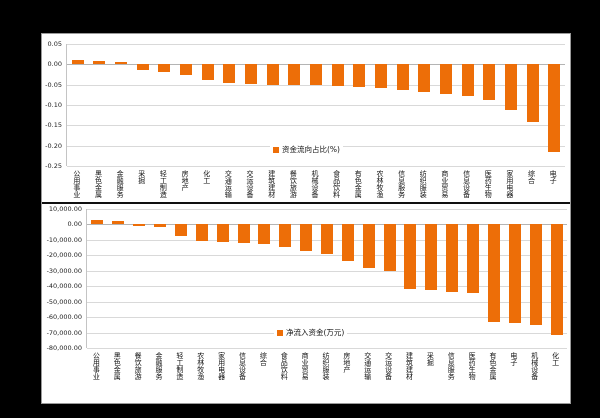 The width and height of the screenshot is (600, 418). Describe the element at coordinates (315, 332) in the screenshot. I see `netflow-legend-label: 净流入资金(万元)` at that location.